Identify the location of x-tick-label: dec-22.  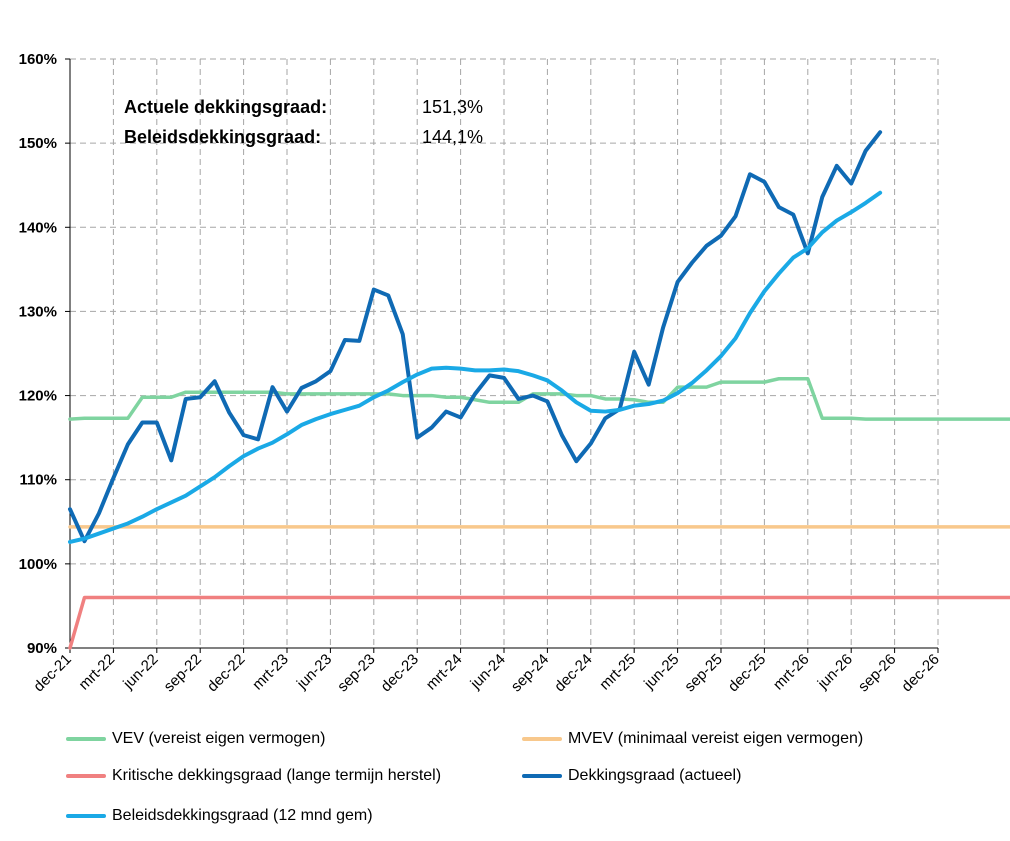
(226, 673).